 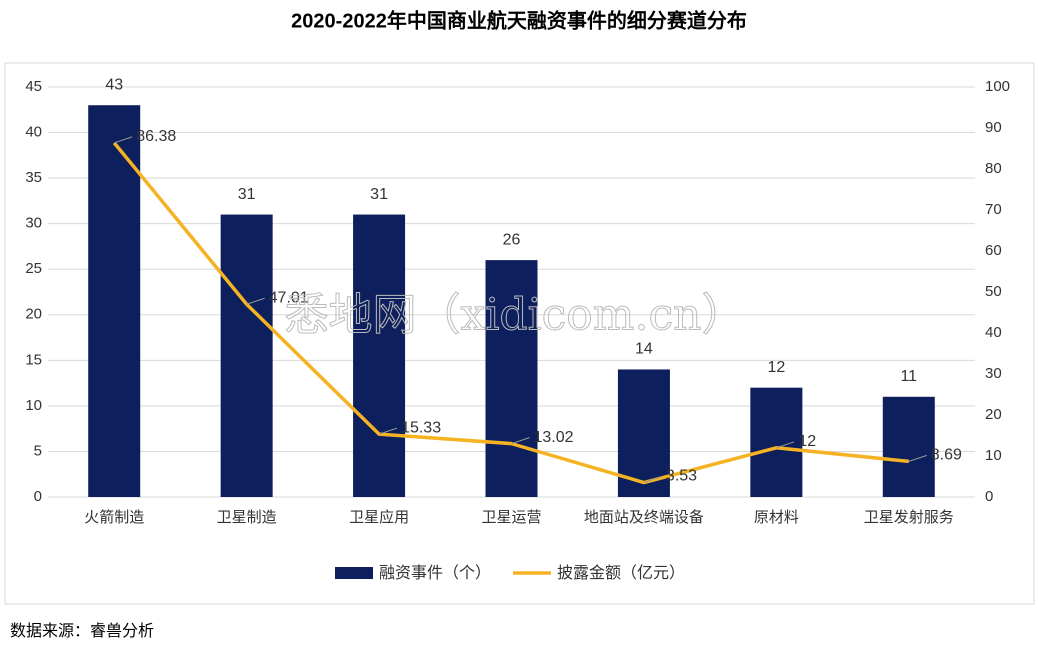 What do you see at coordinates (997, 86) in the screenshot?
I see `y2-tick-label: 100` at bounding box center [997, 86].